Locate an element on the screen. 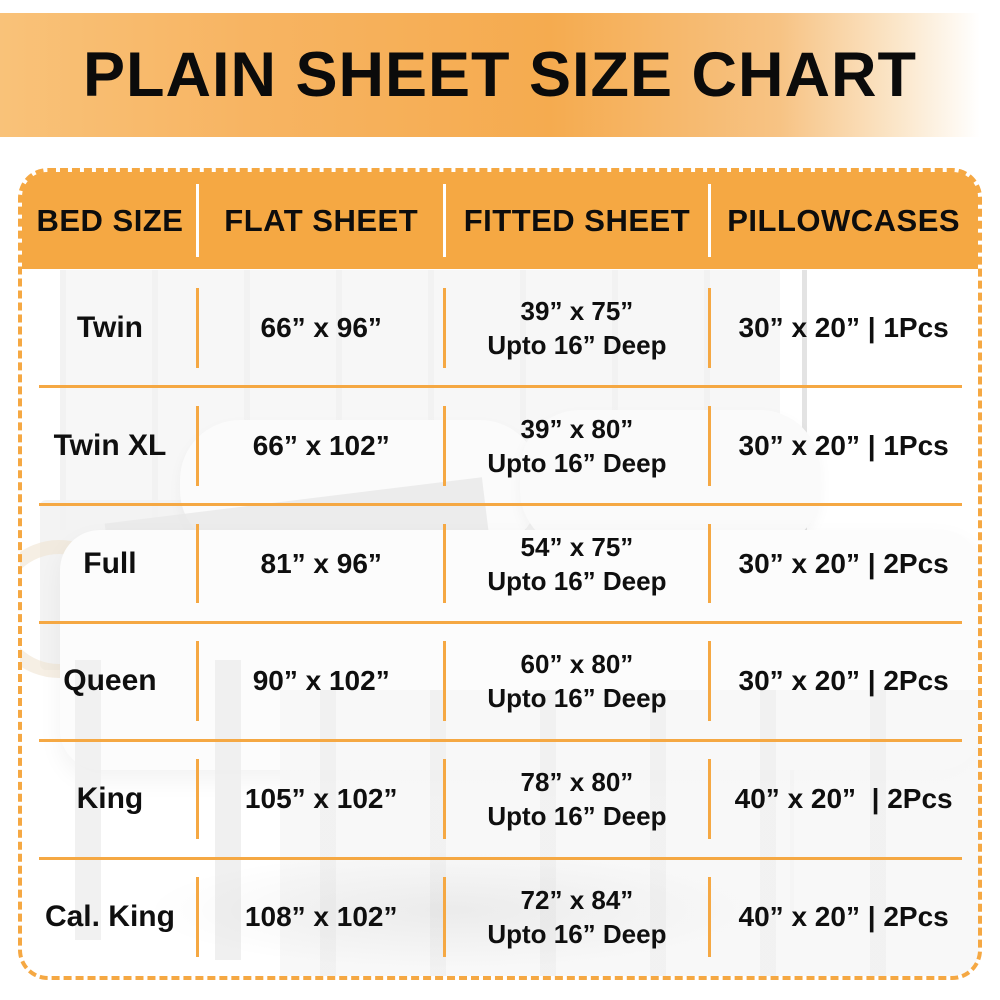  fitted-size: 39” x 80” is located at coordinates (577, 428).